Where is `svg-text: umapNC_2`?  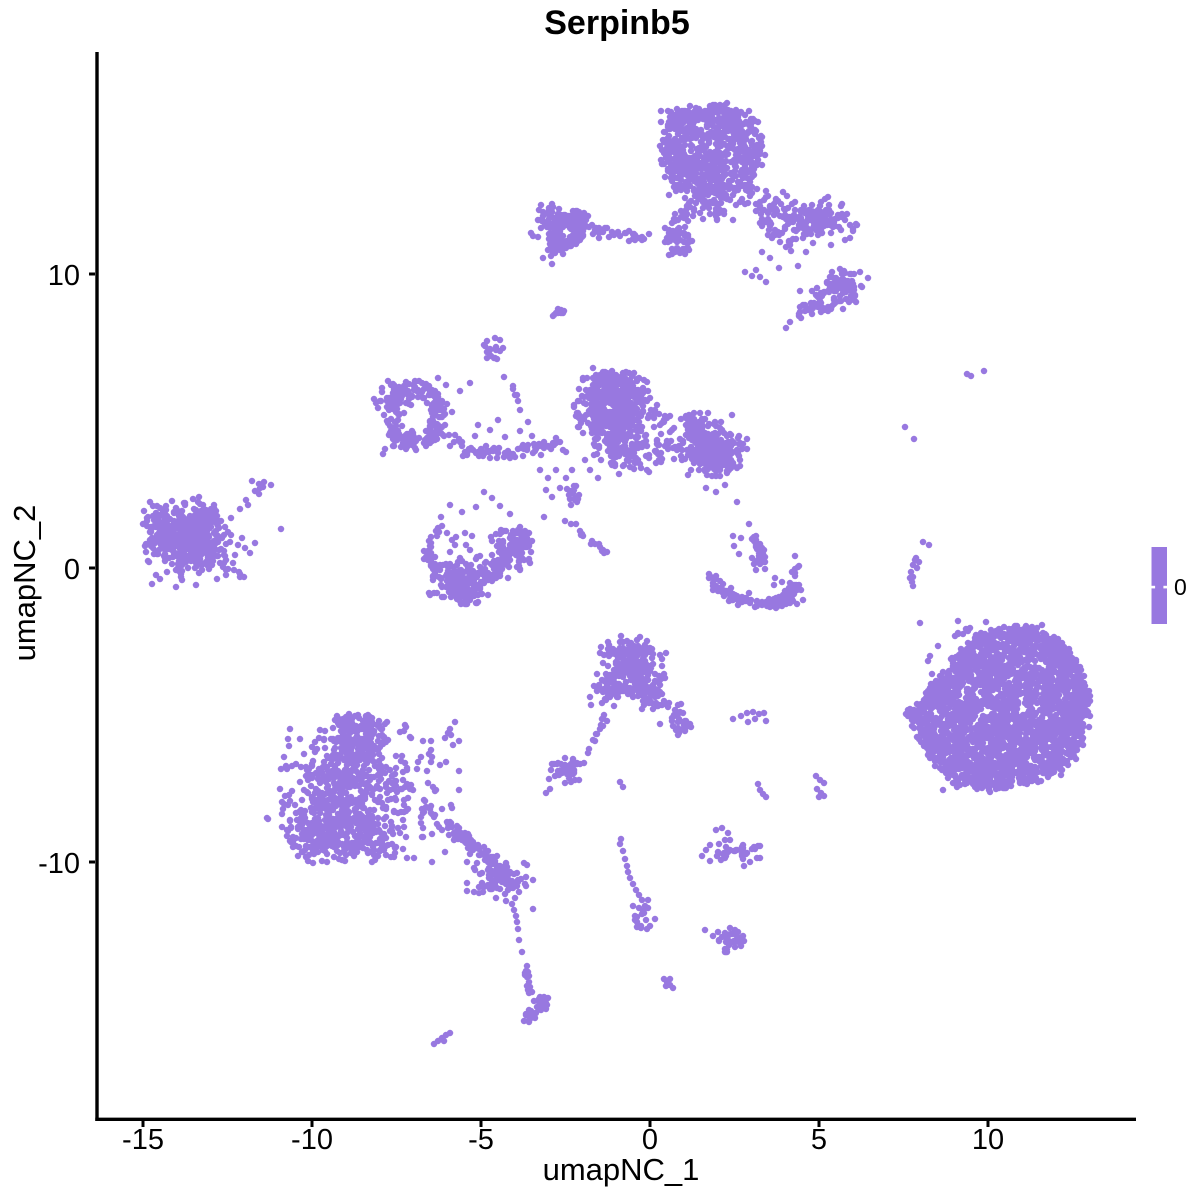
svg-text: umapNC_2 is located at coordinates (24, 583).